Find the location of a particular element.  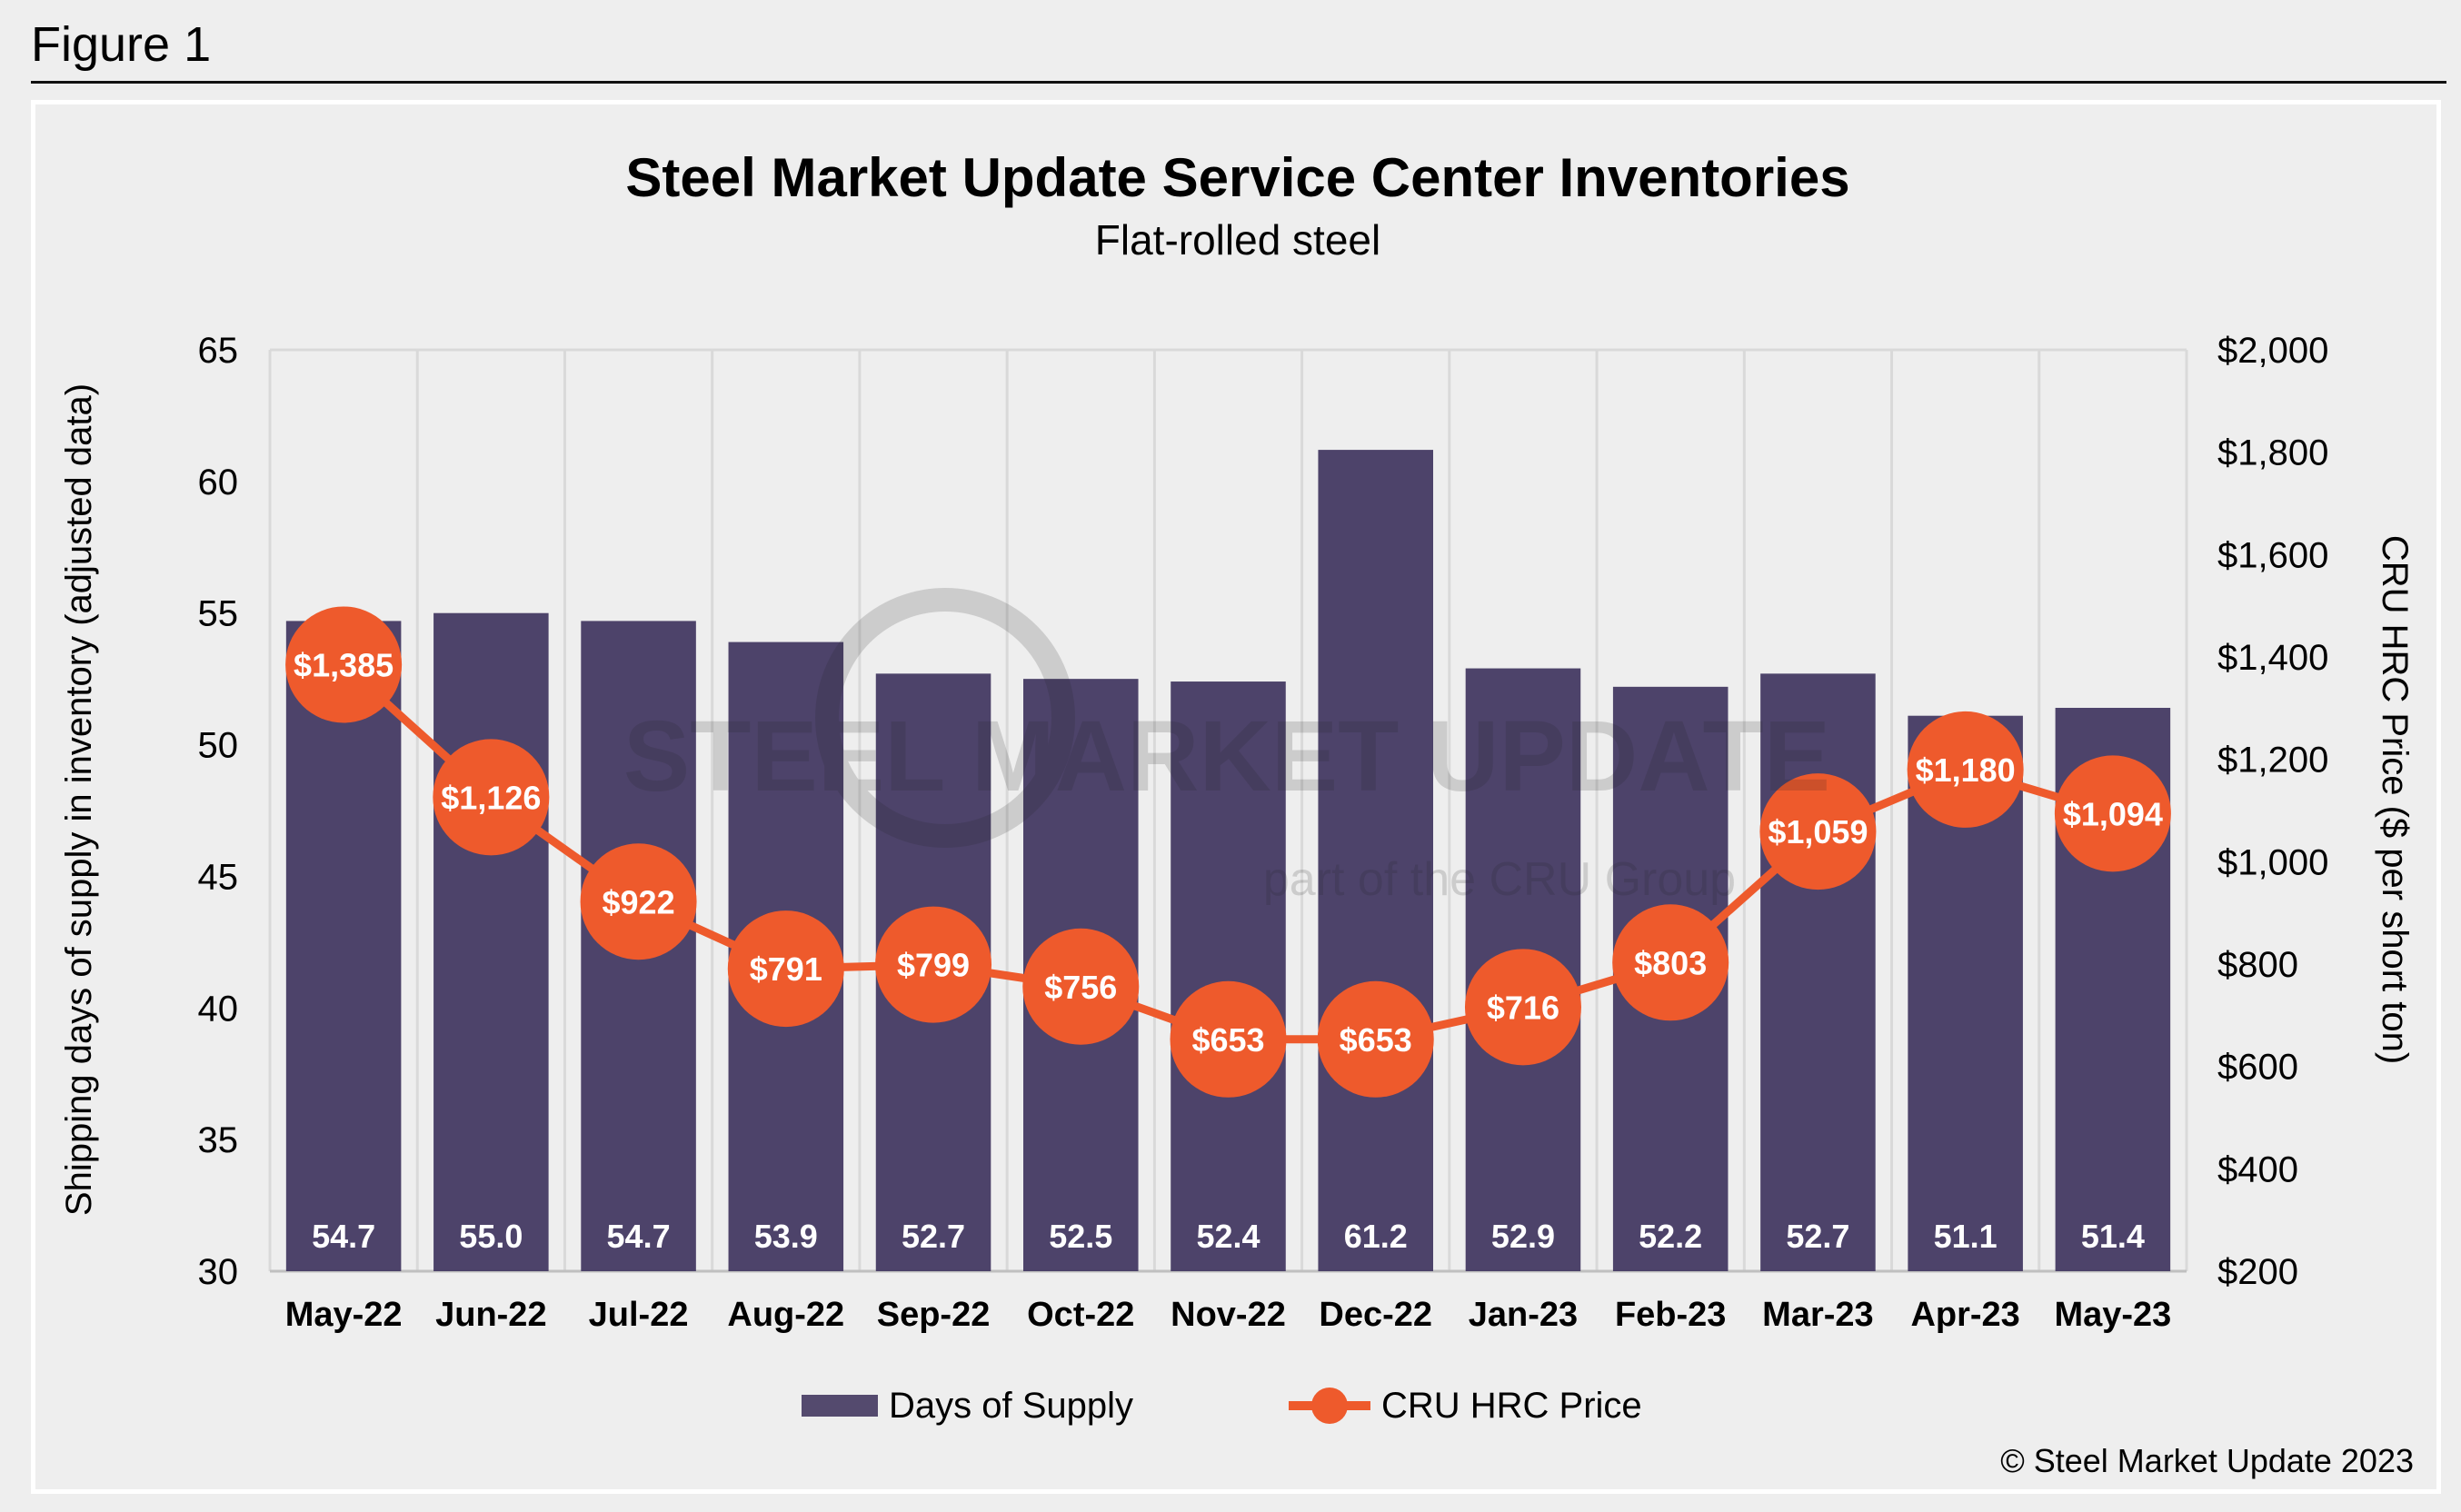

price-data-label: $791 is located at coordinates (786, 969).